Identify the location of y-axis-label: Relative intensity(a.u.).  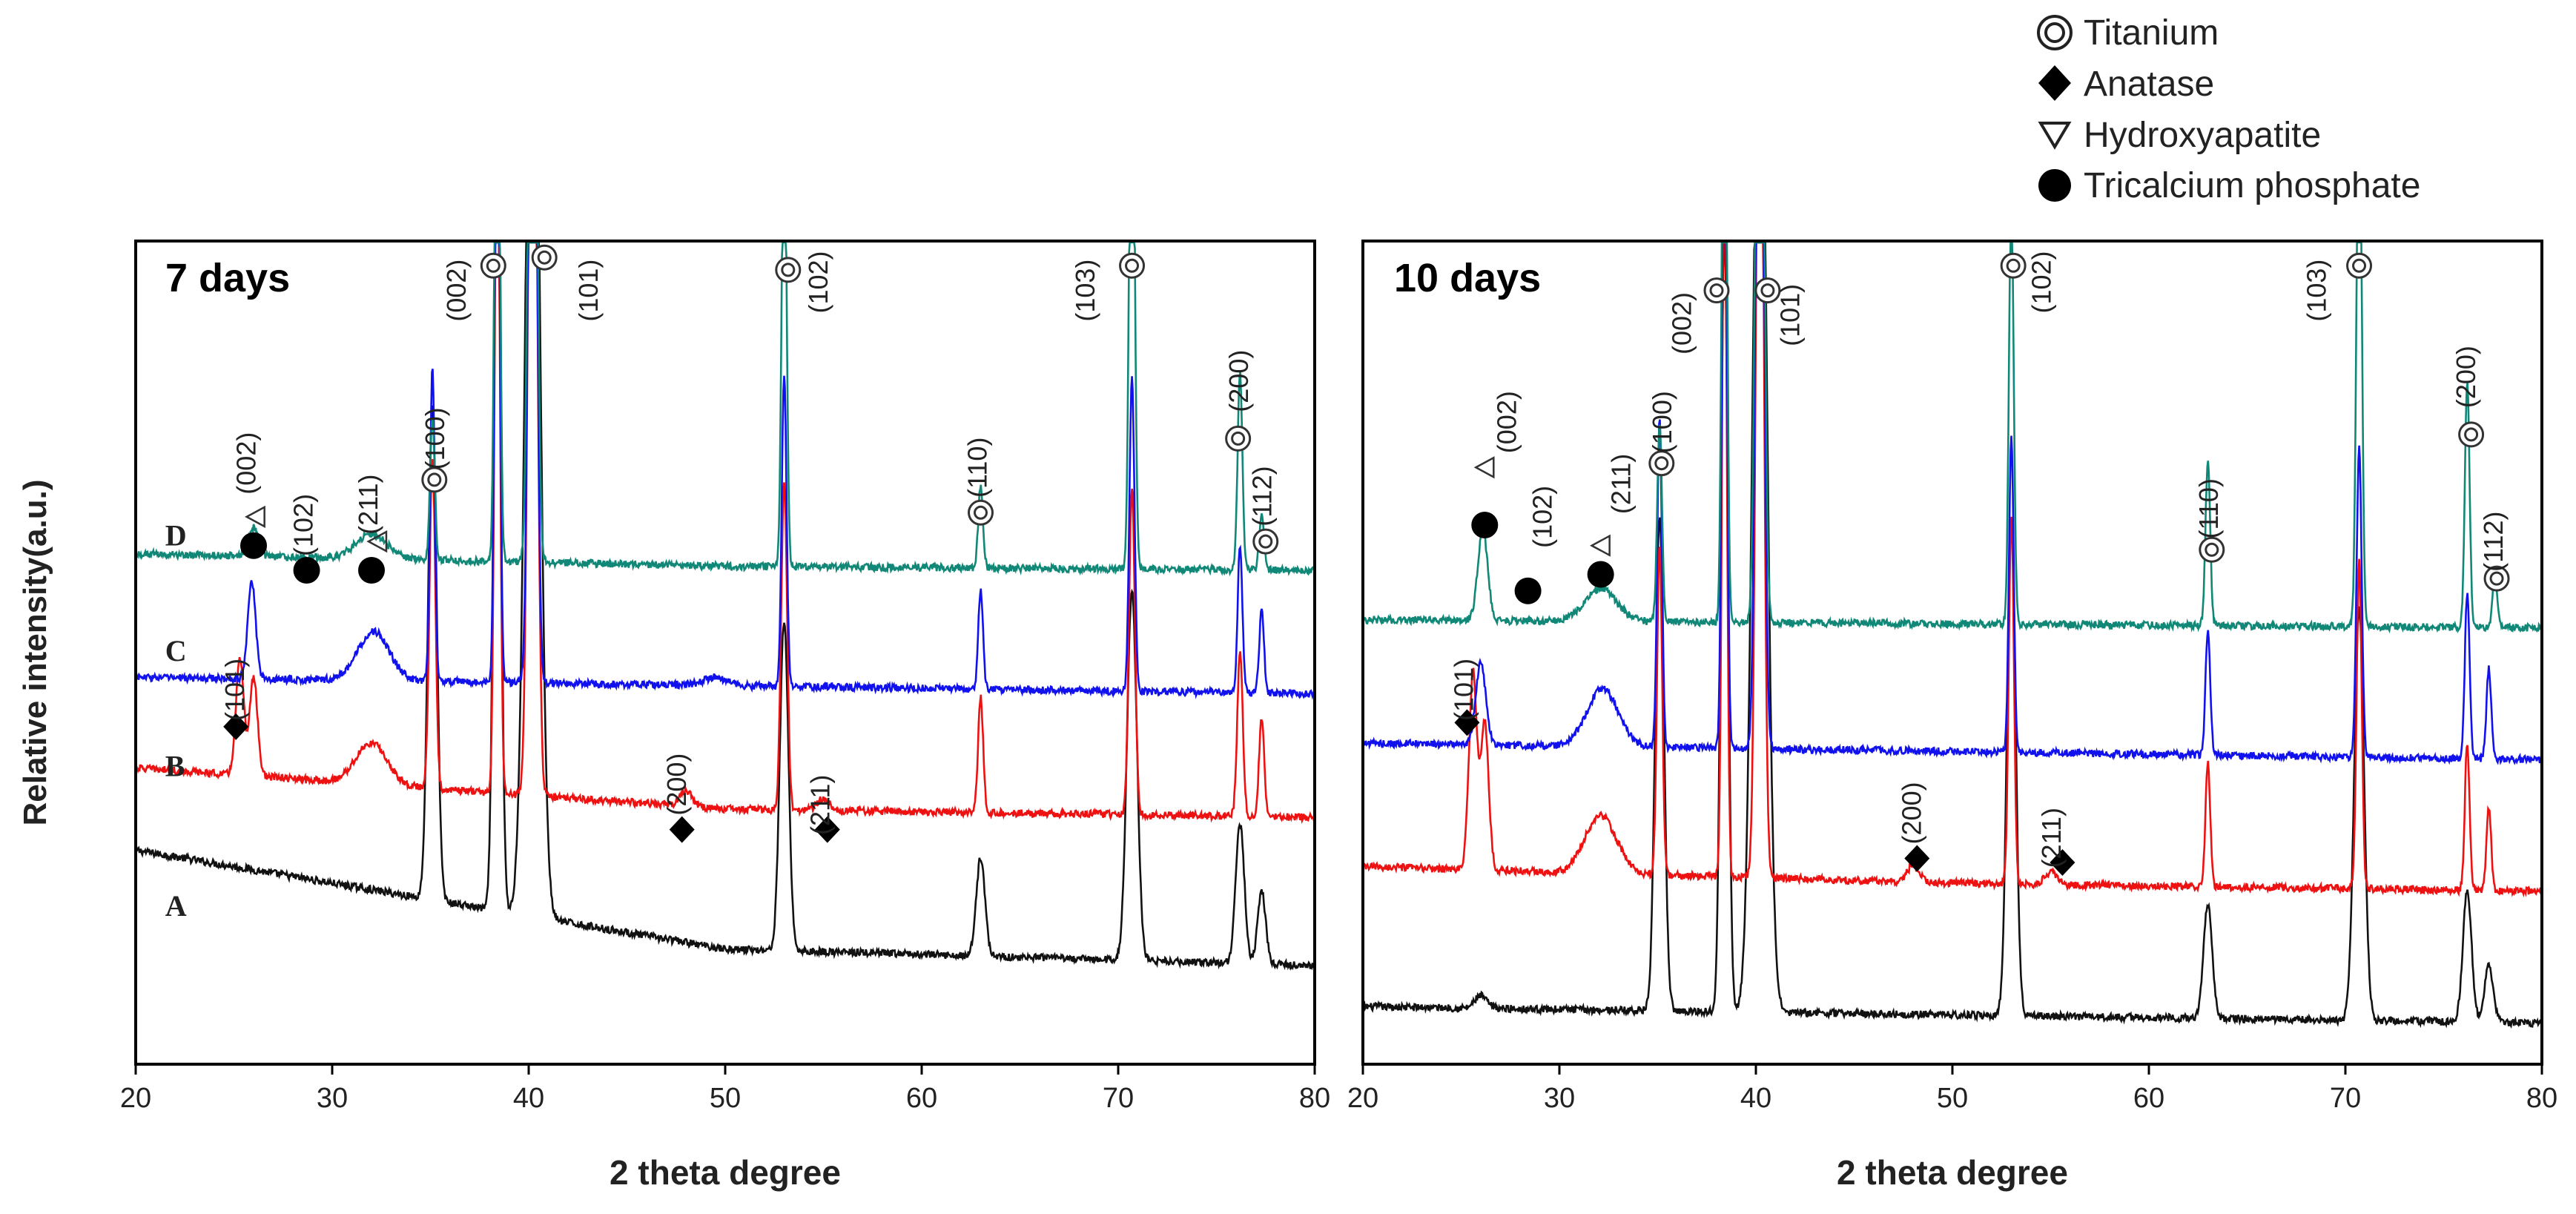
(35, 652).